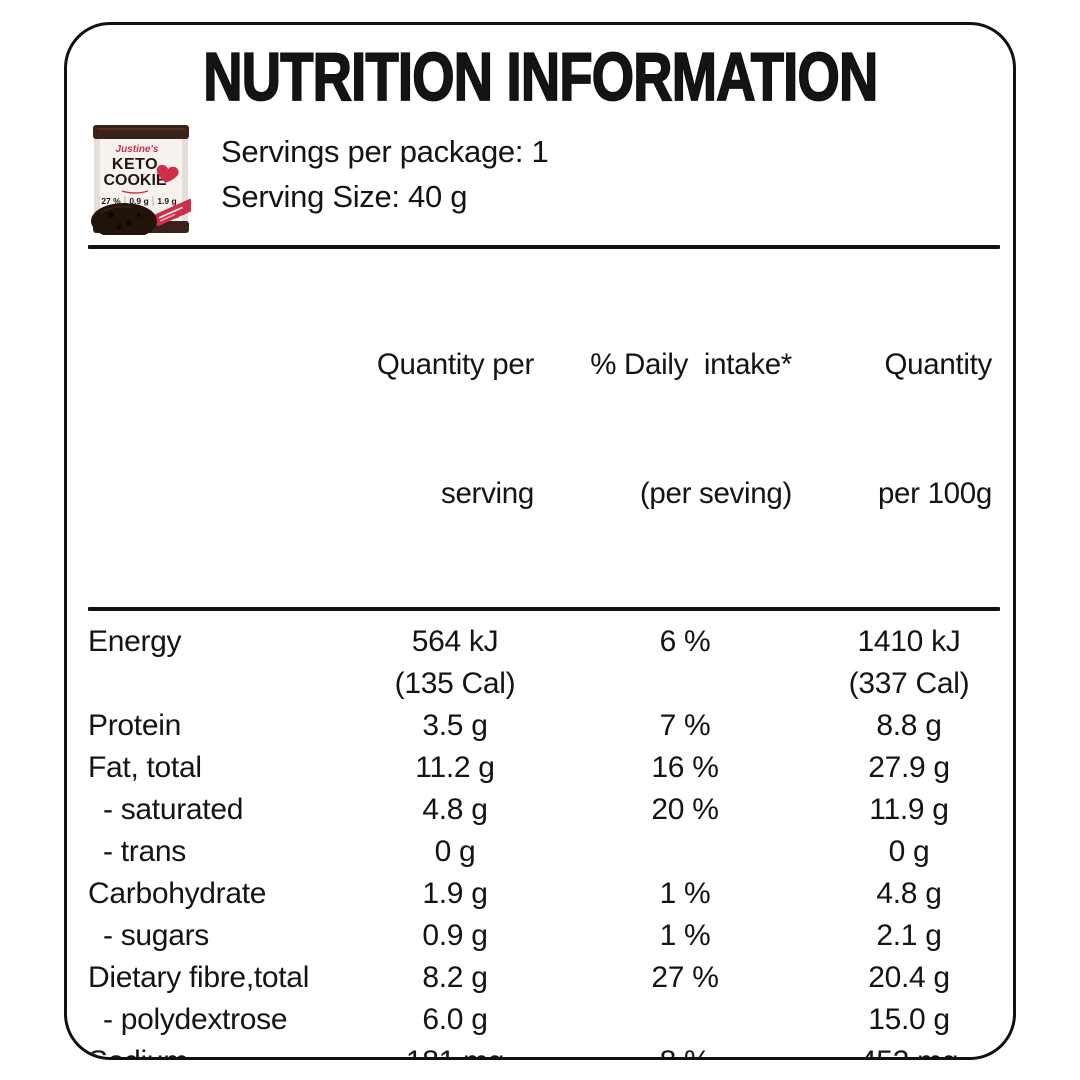  I want to click on cookie-shape, so click(124, 219).